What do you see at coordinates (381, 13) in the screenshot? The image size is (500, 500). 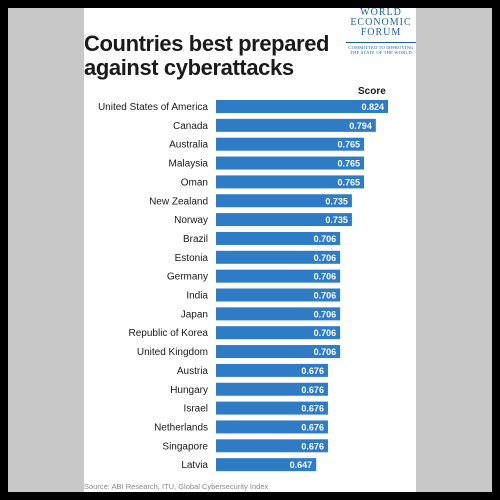 I see `logo-line-1: WORLD` at bounding box center [381, 13].